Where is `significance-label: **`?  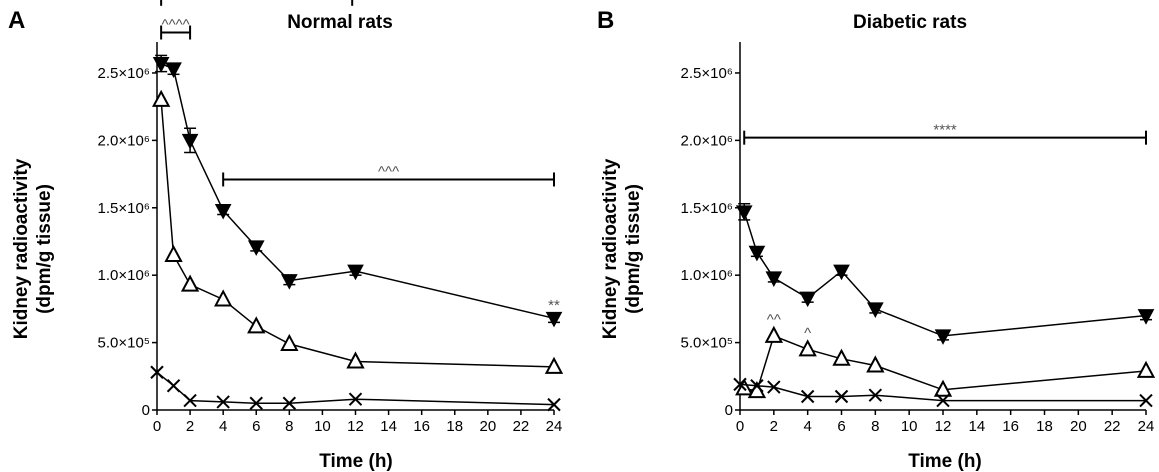
significance-label: ** is located at coordinates (554, 305).